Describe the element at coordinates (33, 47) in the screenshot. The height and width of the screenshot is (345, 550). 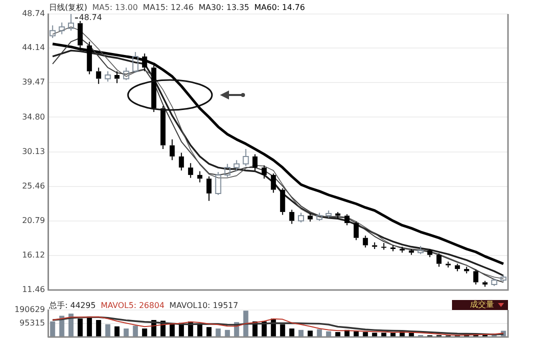
I see `y-tick-label: 44.14` at that location.